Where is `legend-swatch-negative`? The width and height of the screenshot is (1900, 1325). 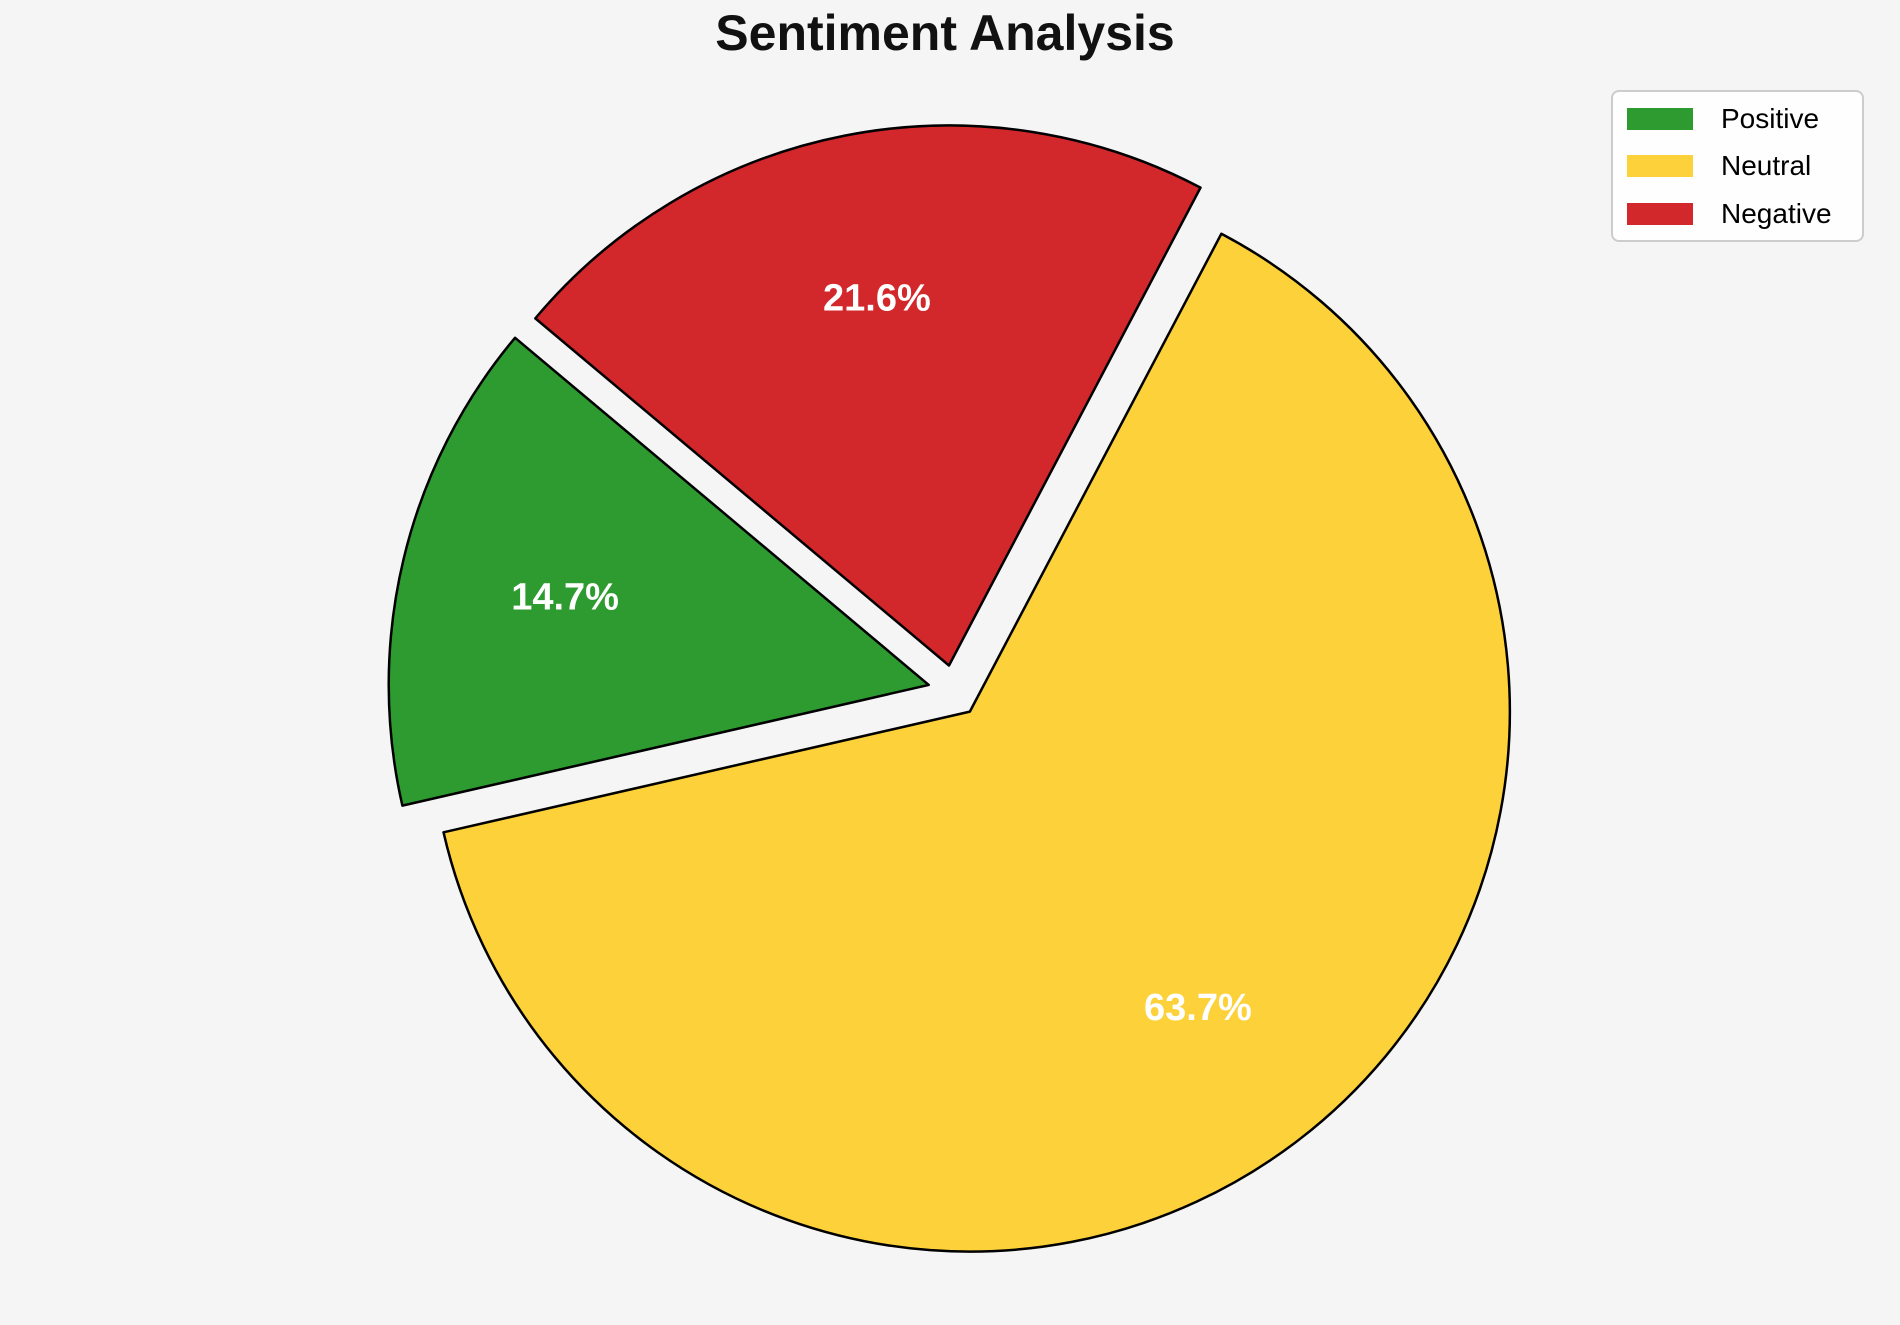 legend-swatch-negative is located at coordinates (1660, 213).